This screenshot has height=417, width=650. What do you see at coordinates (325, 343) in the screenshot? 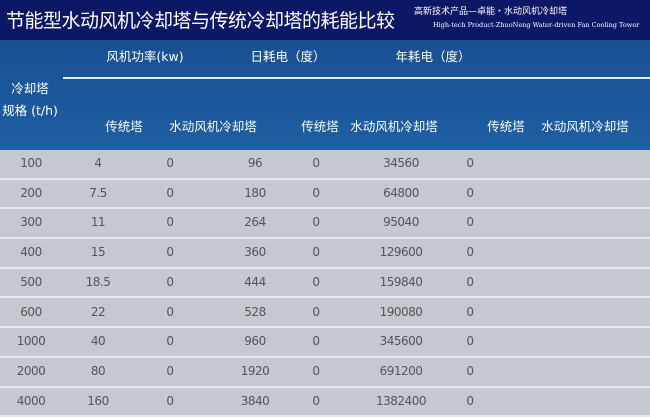
I see `table-row: 1000 40 0 960 0 345600 0` at bounding box center [325, 343].